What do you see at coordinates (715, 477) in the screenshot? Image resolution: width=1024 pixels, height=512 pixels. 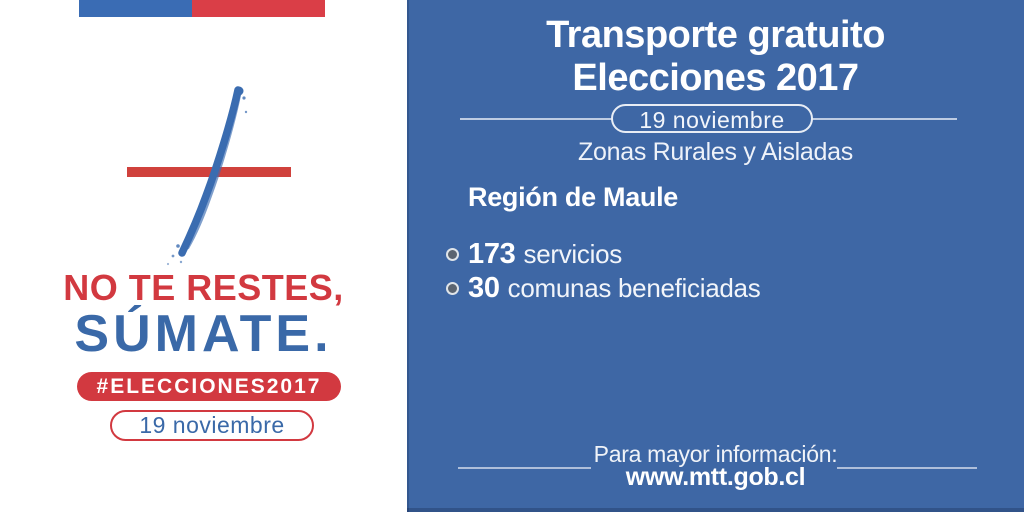 I see `footer-website-link: www.mtt.gob.cl` at bounding box center [715, 477].